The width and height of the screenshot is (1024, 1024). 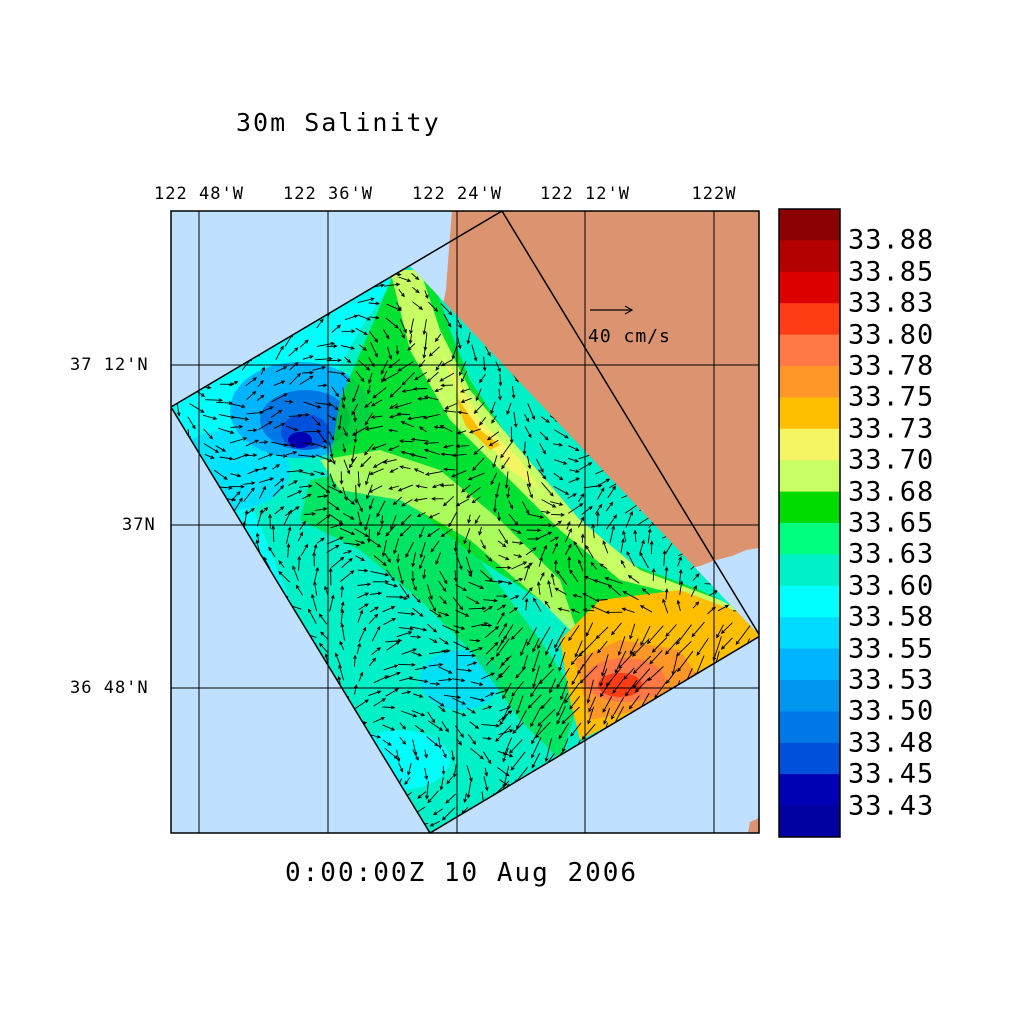 What do you see at coordinates (462, 873) in the screenshot?
I see `timestamp: 0:00:00Z 10 Aug 2006` at bounding box center [462, 873].